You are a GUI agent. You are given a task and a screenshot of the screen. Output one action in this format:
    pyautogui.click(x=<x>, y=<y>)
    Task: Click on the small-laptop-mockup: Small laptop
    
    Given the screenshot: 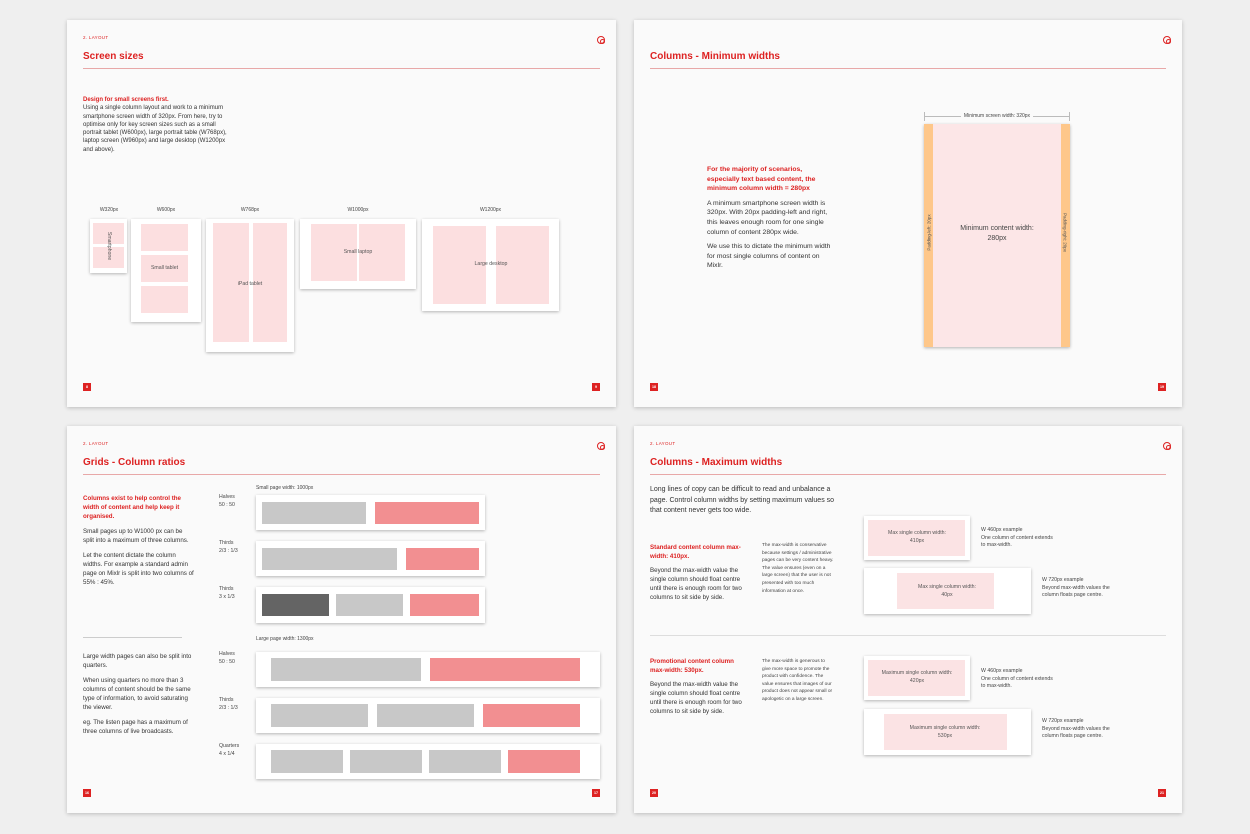 What is the action you would take?
    pyautogui.click(x=358, y=254)
    